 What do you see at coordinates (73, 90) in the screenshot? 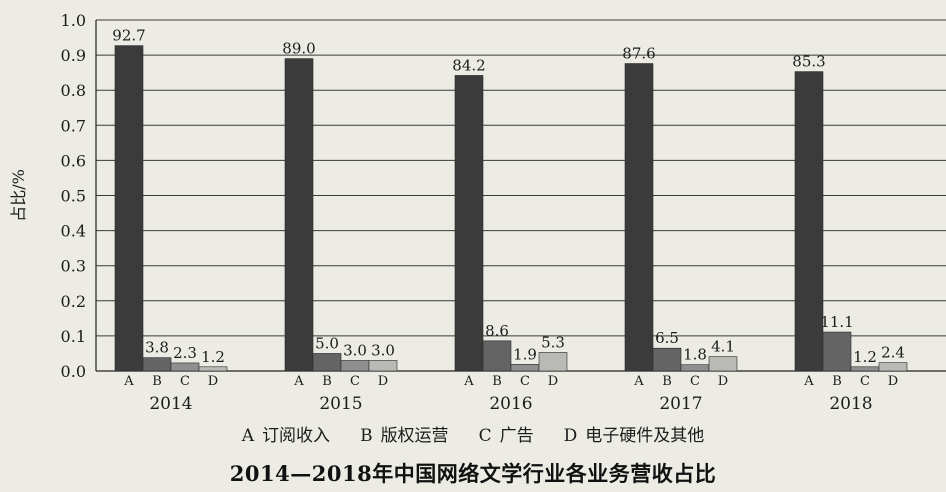
I see `y-tick-label: 0.8` at bounding box center [73, 90].